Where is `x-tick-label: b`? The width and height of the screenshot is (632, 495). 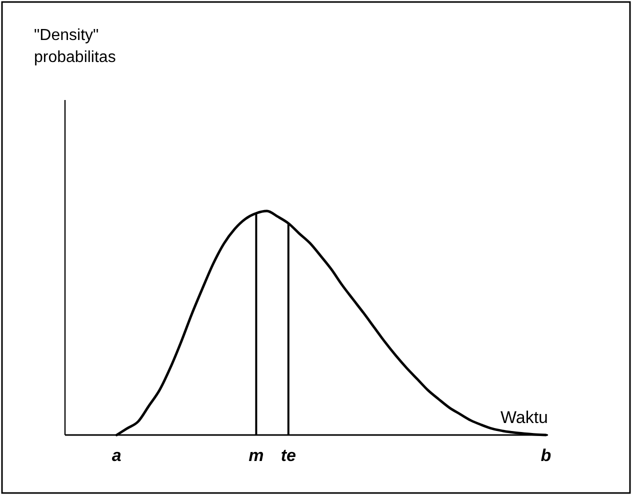 x-tick-label: b is located at coordinates (546, 455).